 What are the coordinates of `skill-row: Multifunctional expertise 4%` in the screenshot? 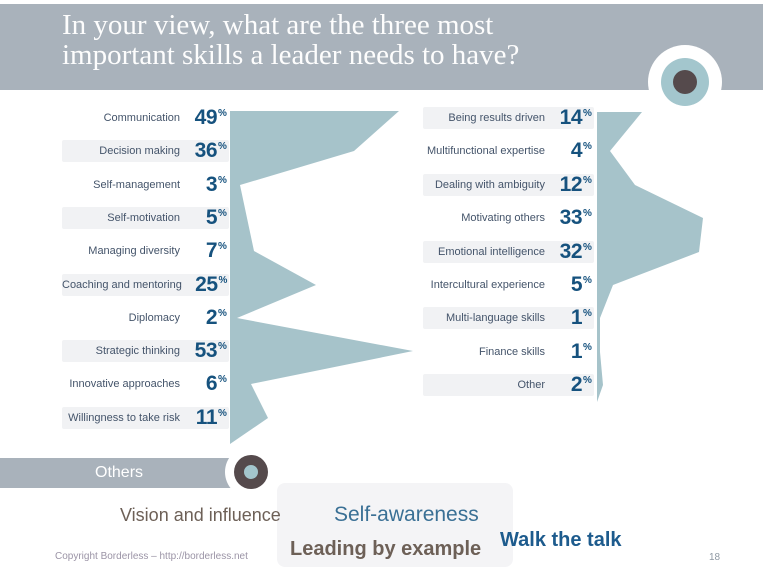 It's located at (508, 151).